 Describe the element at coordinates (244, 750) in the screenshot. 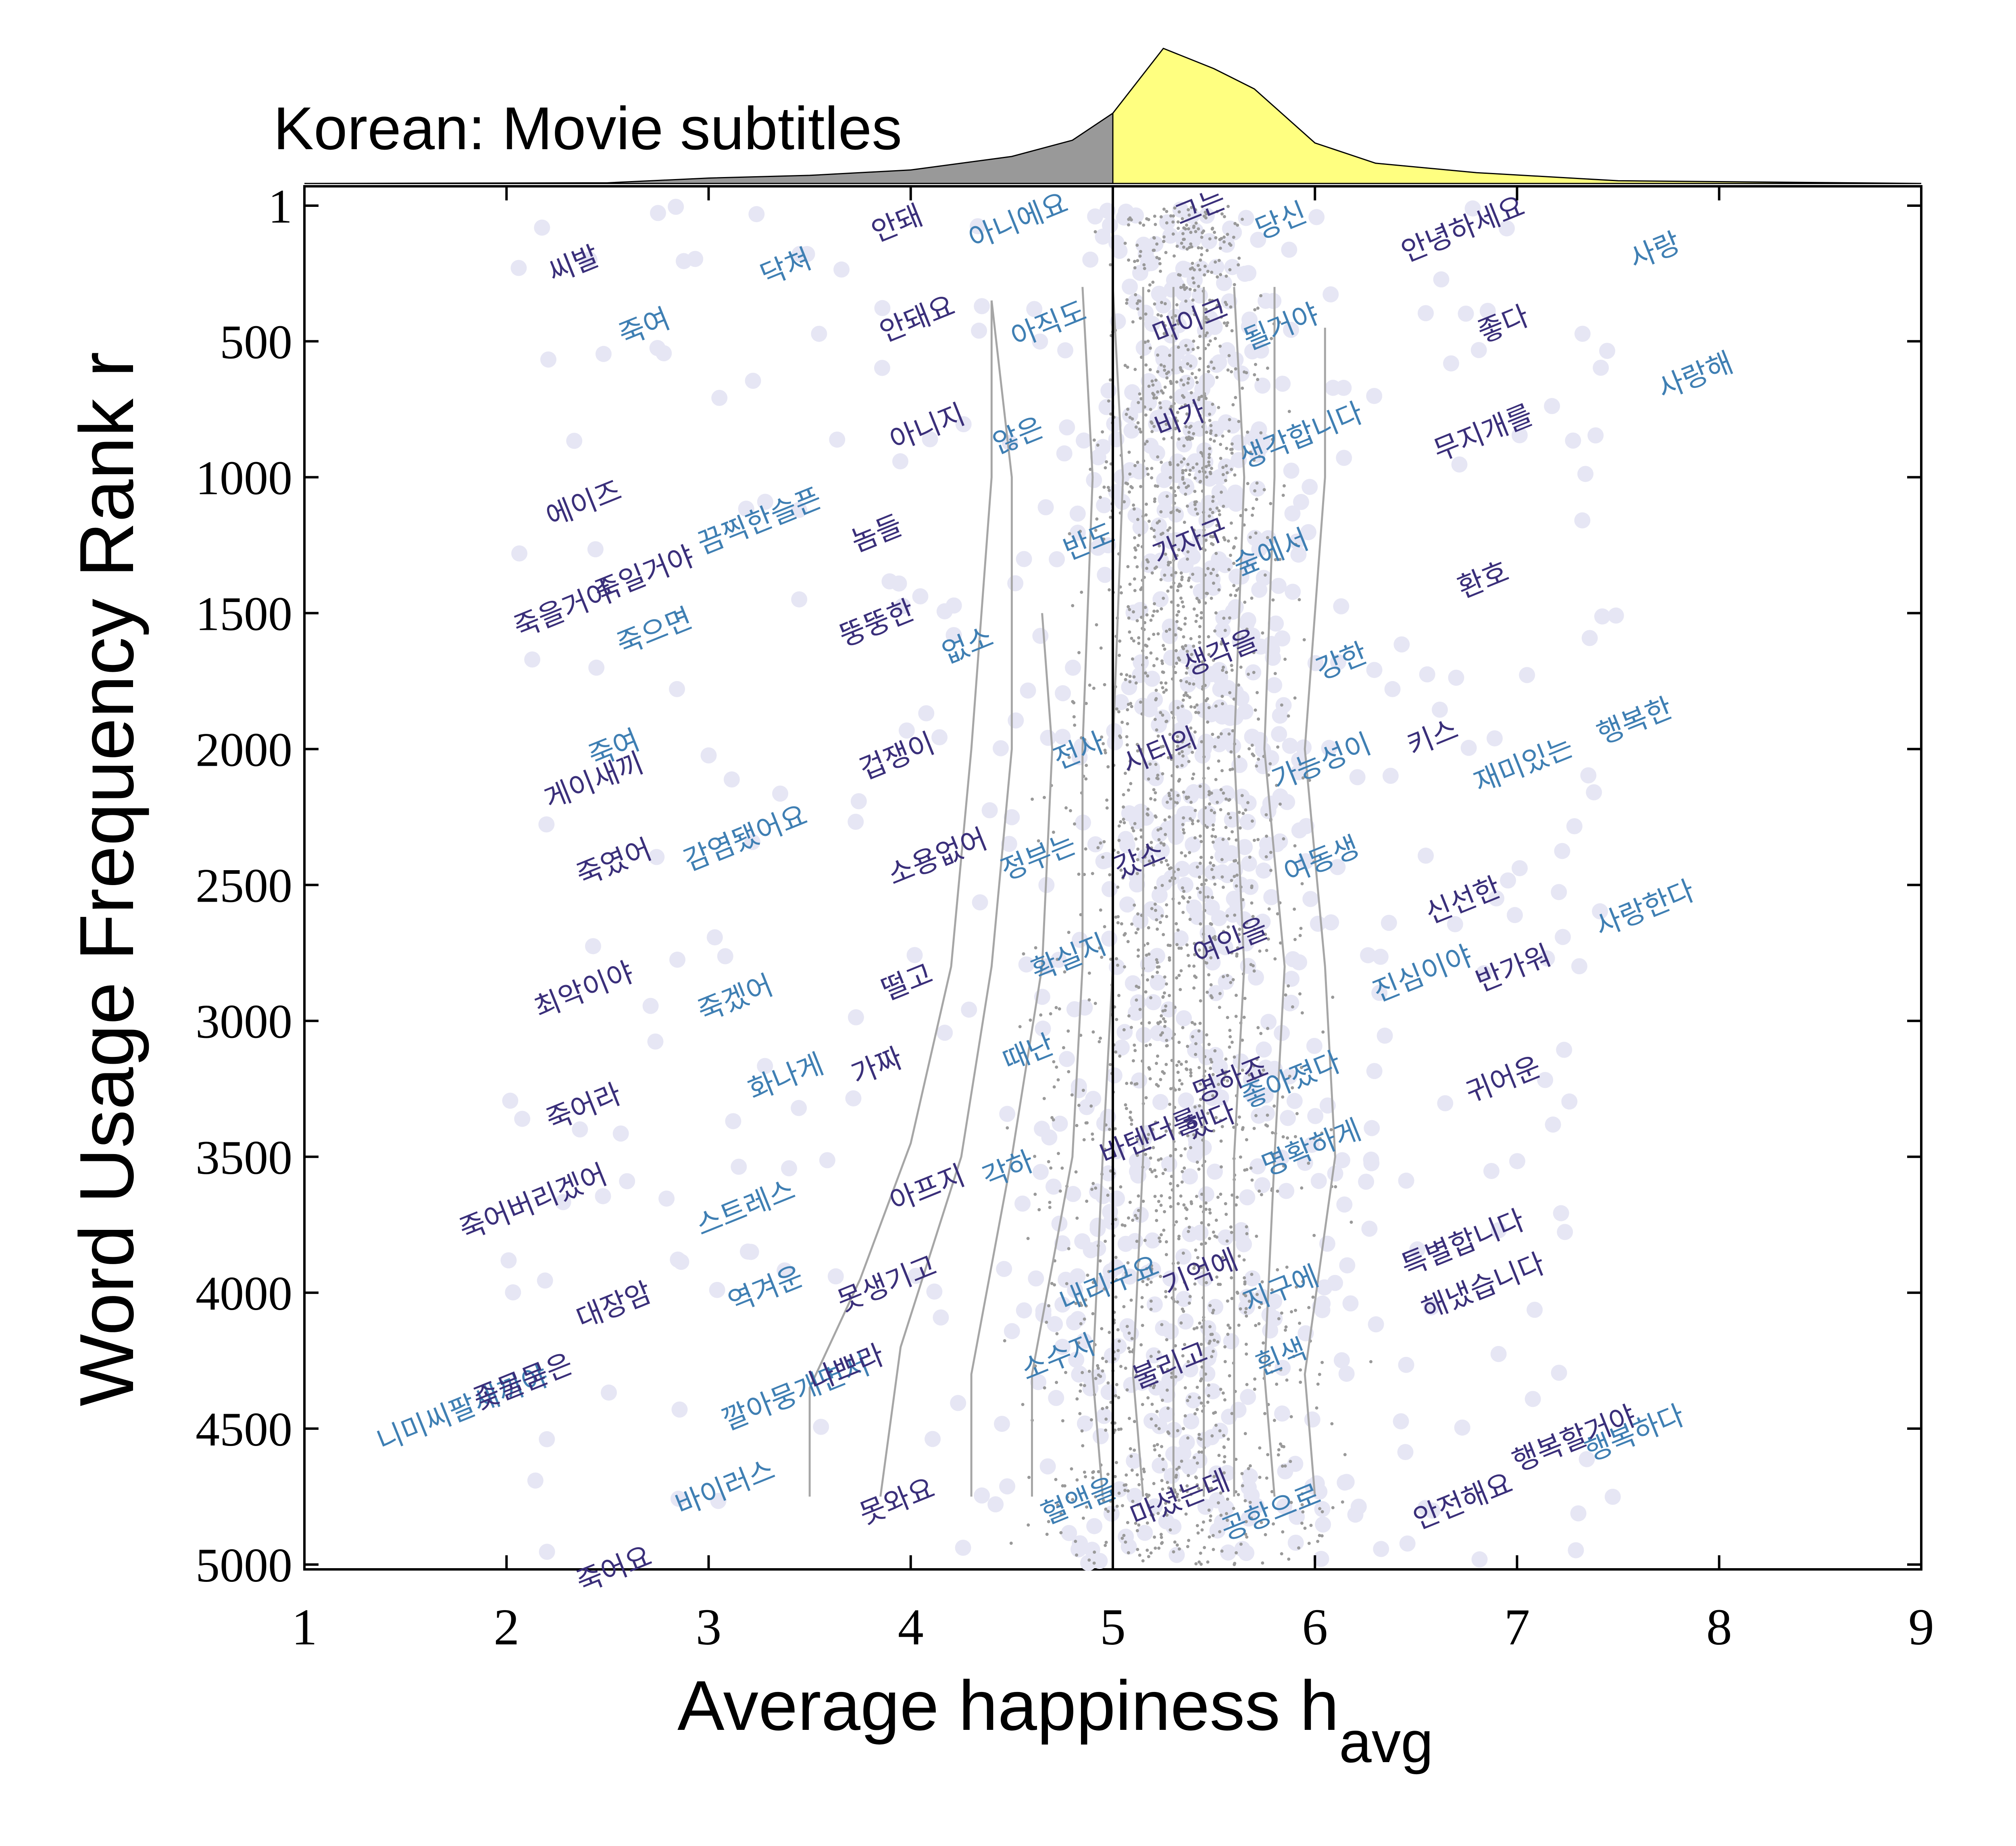

I see `y-tick-label: 2000` at that location.